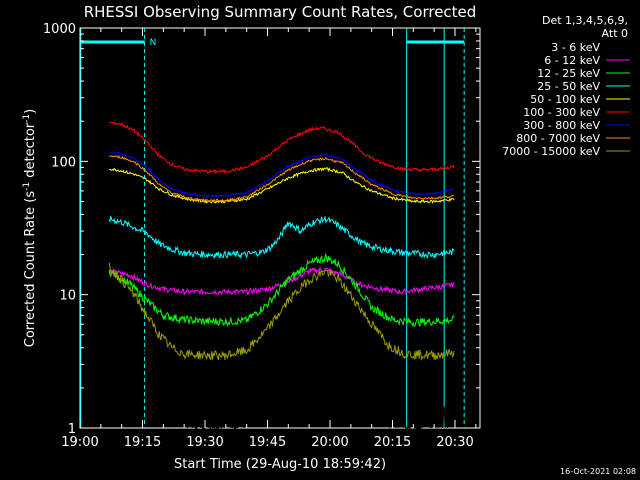  Describe the element at coordinates (551, 151) in the screenshot. I see `legend-entry-label: 7000 - 15000 keV` at that location.